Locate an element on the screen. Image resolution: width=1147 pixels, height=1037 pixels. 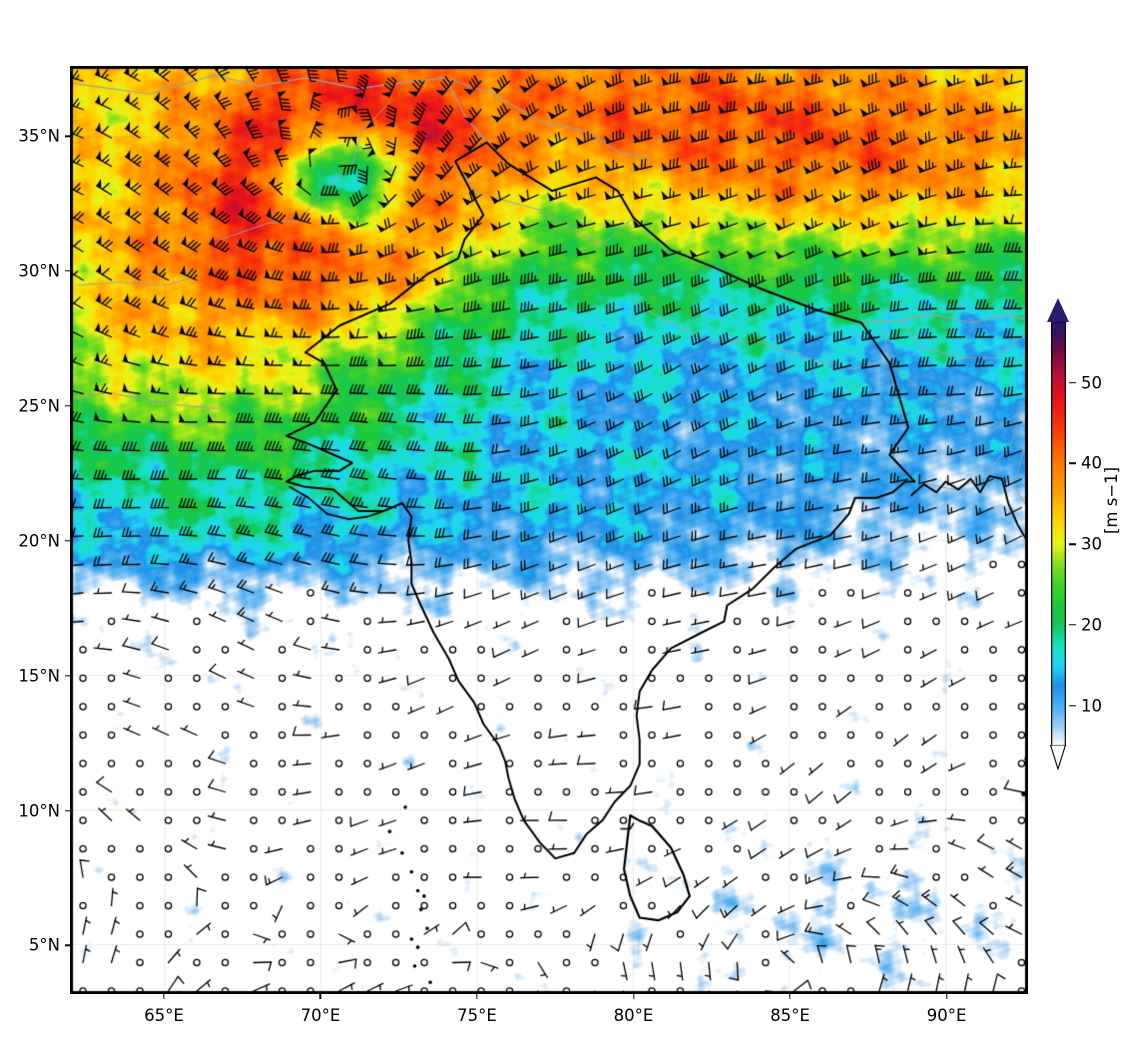
colorbar-tick-label: 50 is located at coordinates (1091, 383).